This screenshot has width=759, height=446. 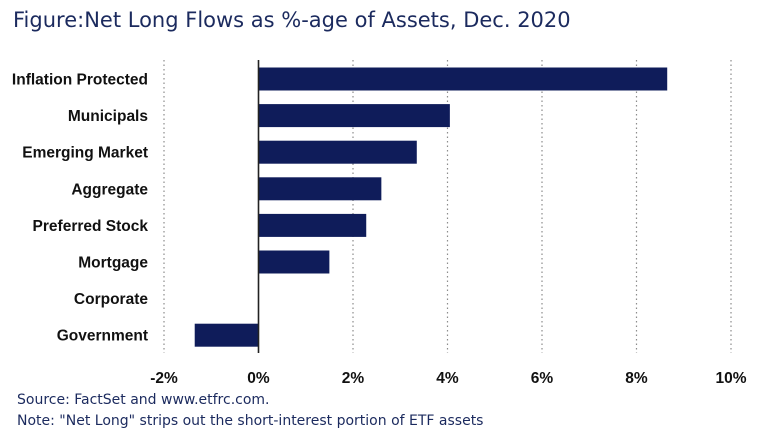 What do you see at coordinates (49, 20) in the screenshot?
I see `title-lead: Figure:` at bounding box center [49, 20].